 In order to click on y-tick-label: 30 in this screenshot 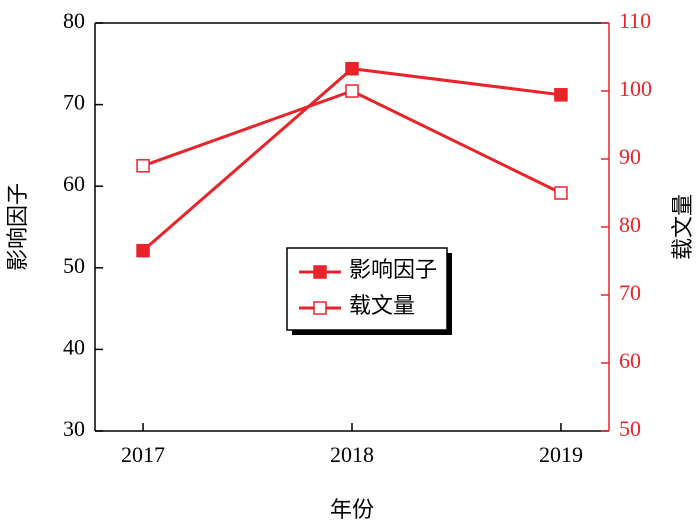, I will do `click(74, 428)`.